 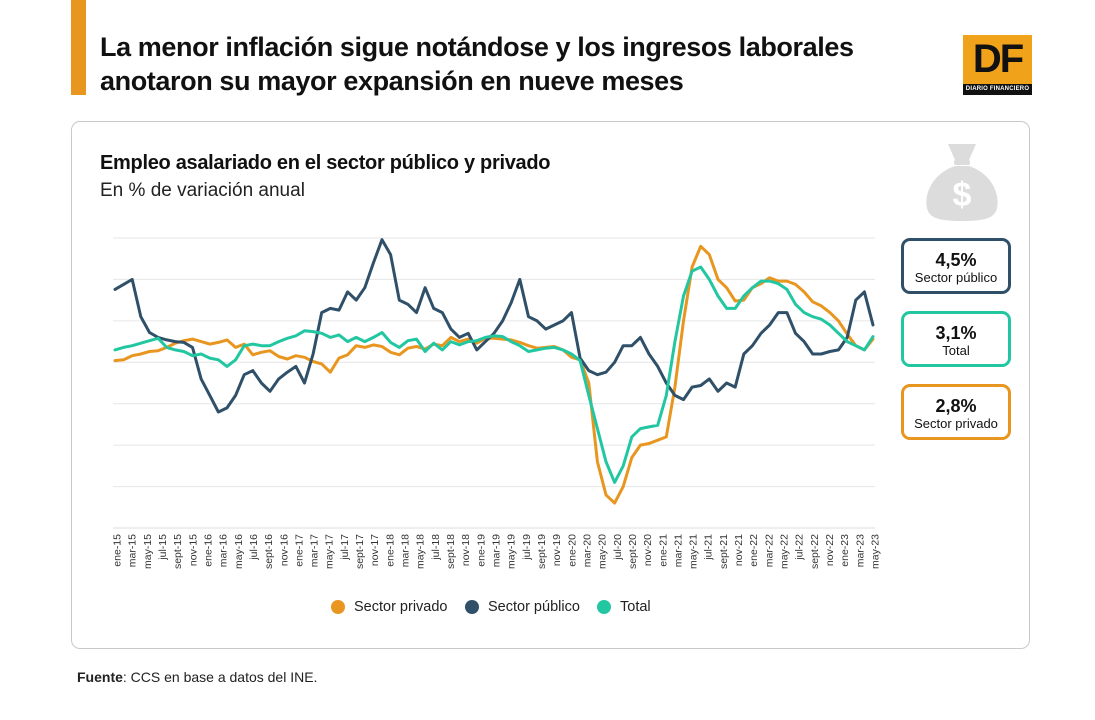 I want to click on x-tick-label: may-22, so click(x=785, y=551).